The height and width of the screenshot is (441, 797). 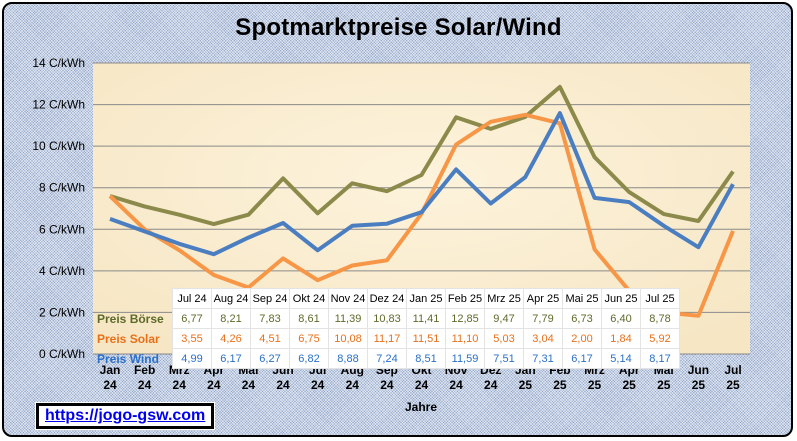 What do you see at coordinates (398, 27) in the screenshot?
I see `chart-title: Spotmarktpreise Solar/Wind` at bounding box center [398, 27].